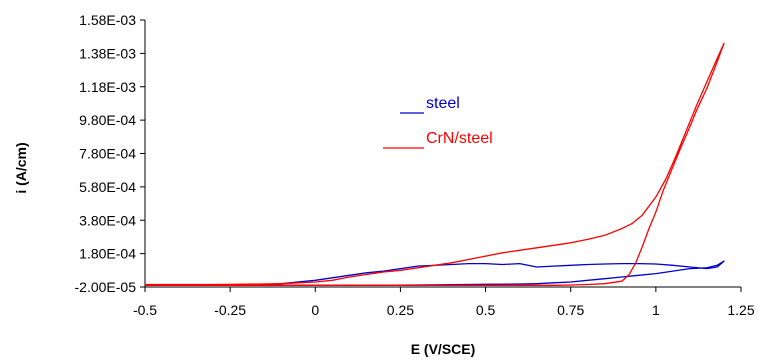 This screenshot has height=360, width=774. I want to click on y-tick-label: 1.58E-03, so click(107, 20).